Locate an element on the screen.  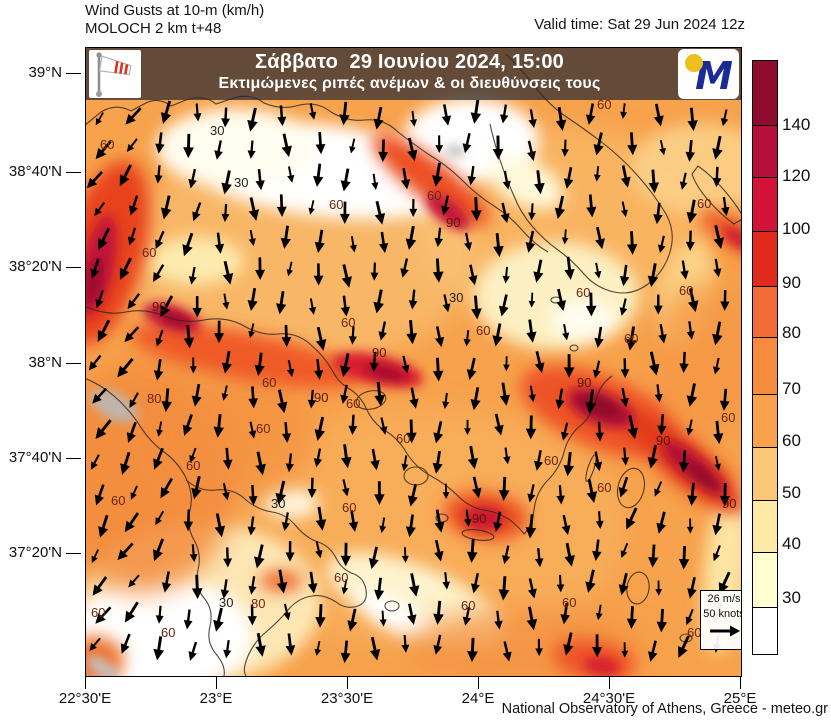
lon-tick-label: 25°E is located at coordinates (740, 698).